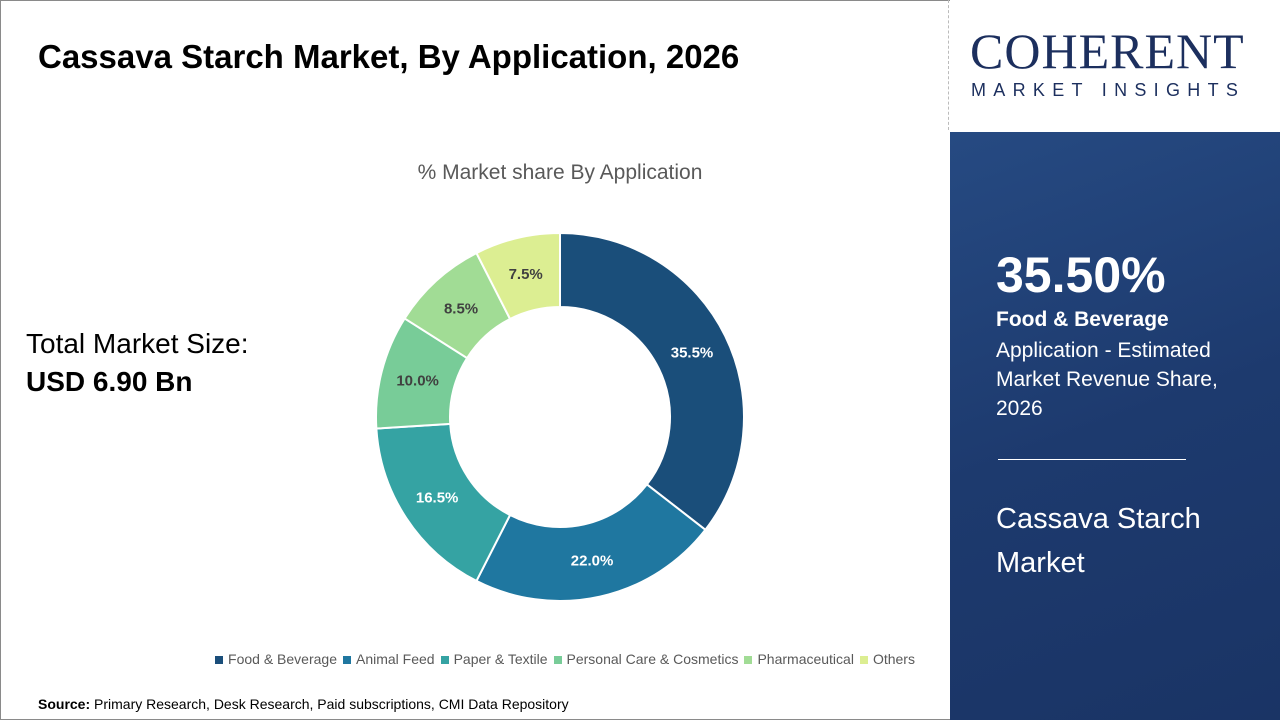 This screenshot has height=720, width=1280. I want to click on legend-item: Personal Care & Cosmetics, so click(646, 659).